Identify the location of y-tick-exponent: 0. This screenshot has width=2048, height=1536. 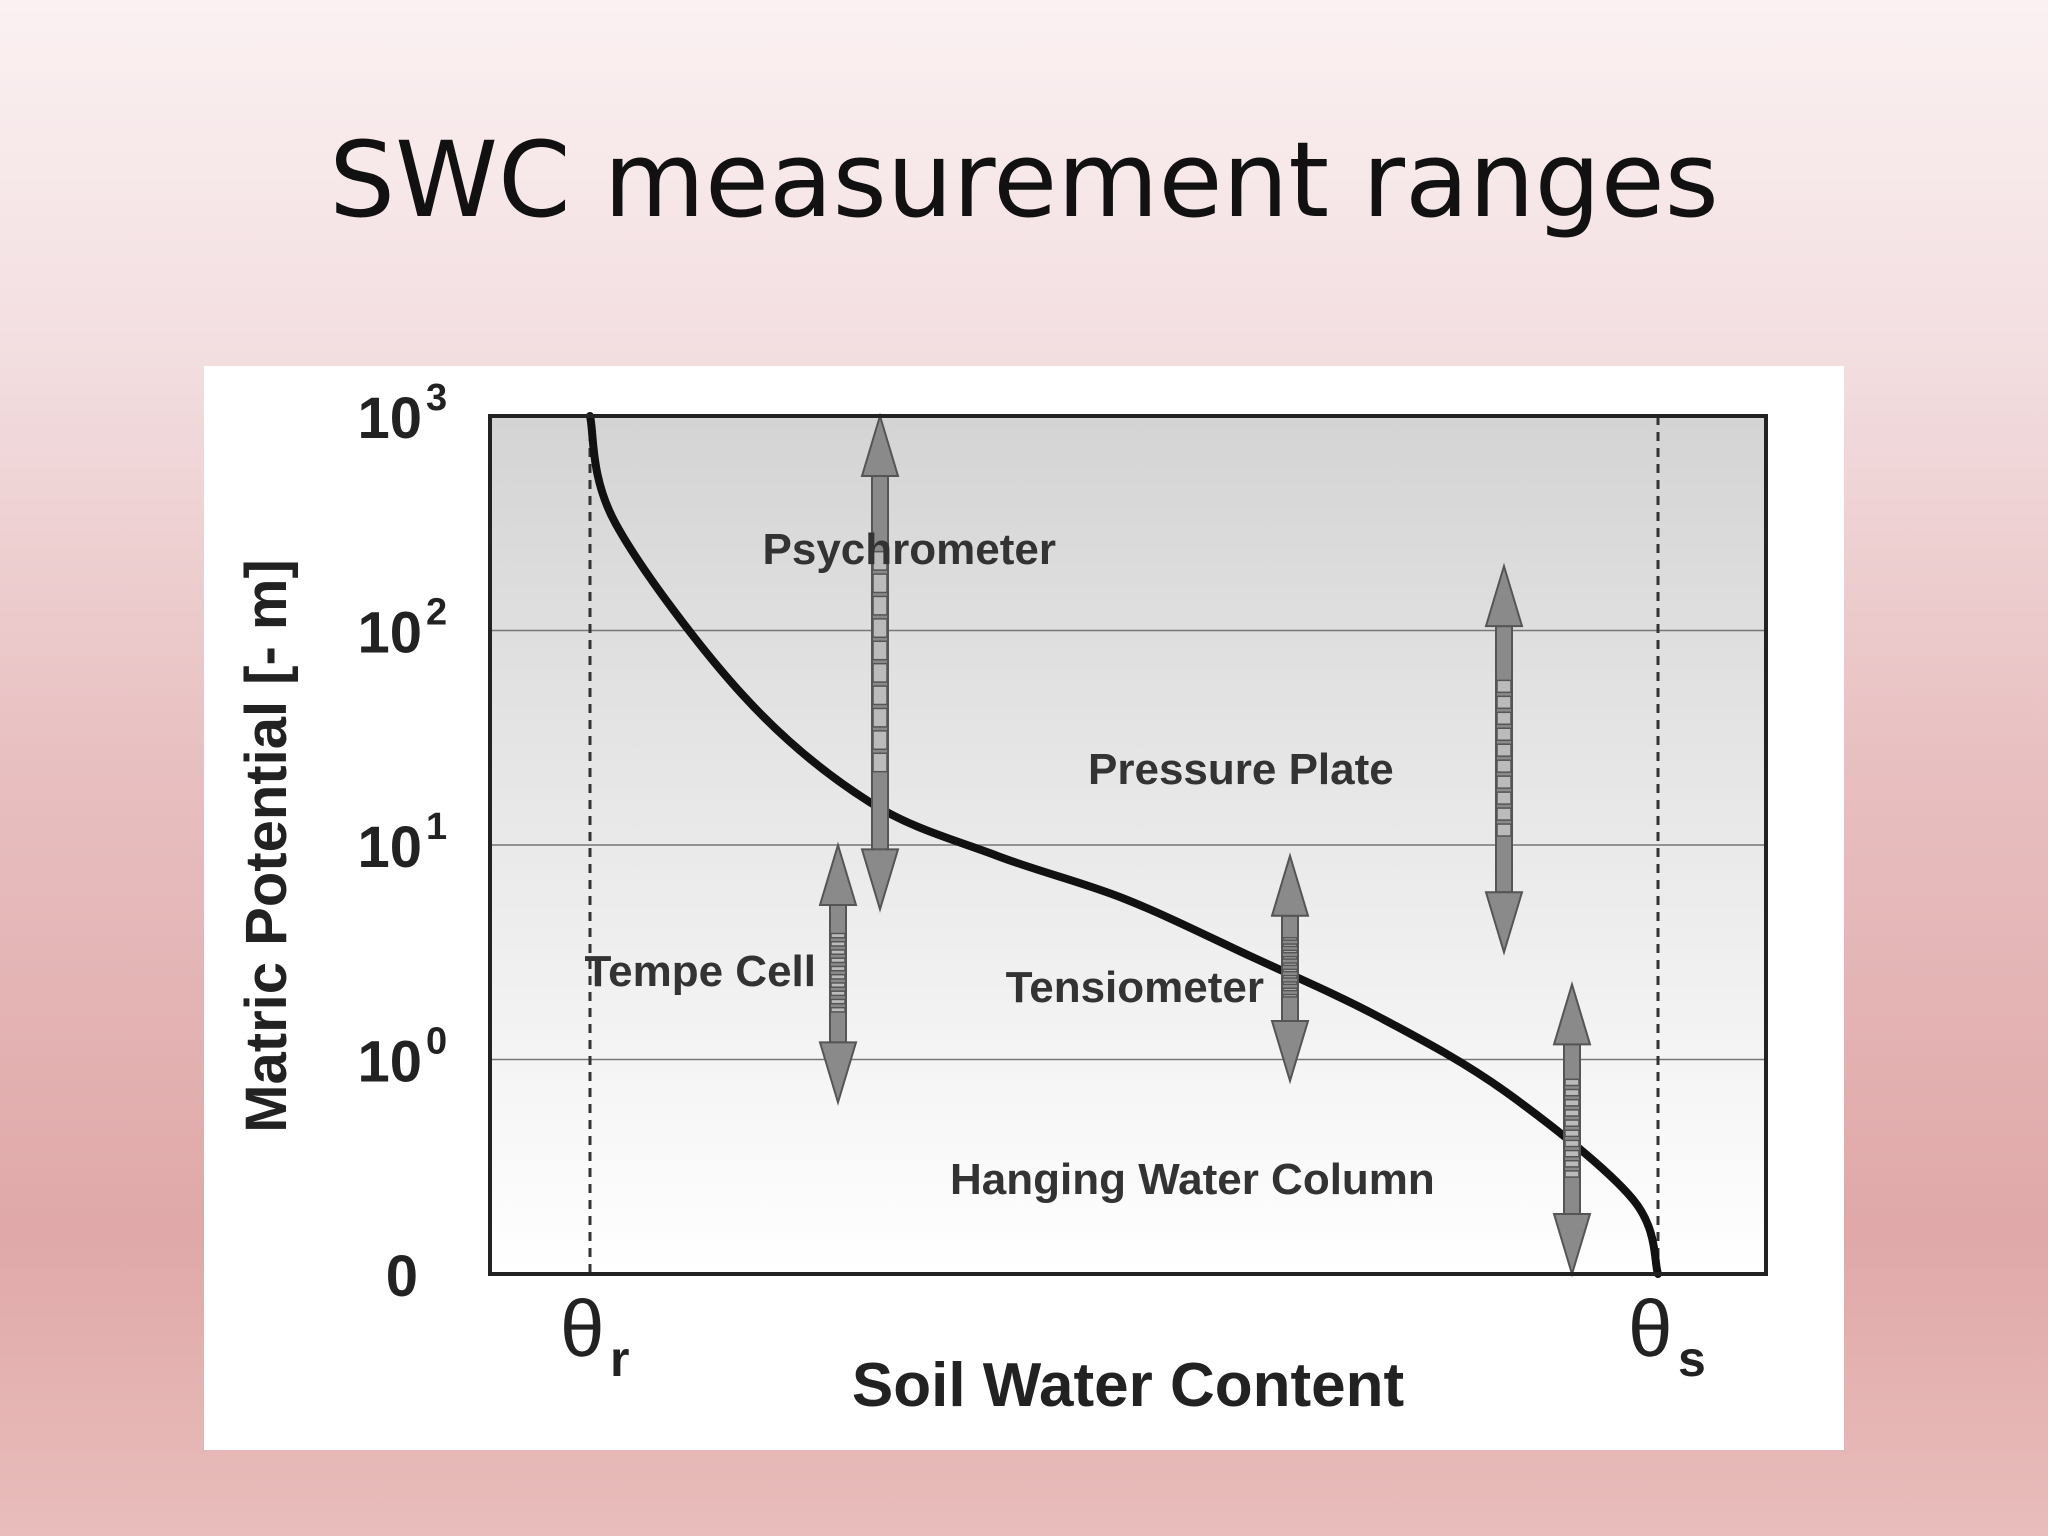
(436, 1042).